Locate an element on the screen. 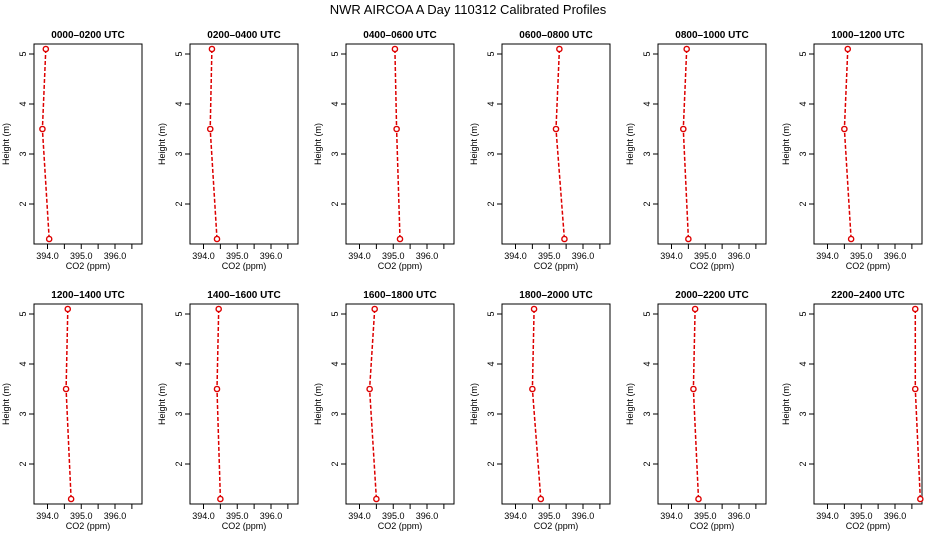 The height and width of the screenshot is (540, 936). panel-title: 2000–2200 UTC is located at coordinates (711, 295).